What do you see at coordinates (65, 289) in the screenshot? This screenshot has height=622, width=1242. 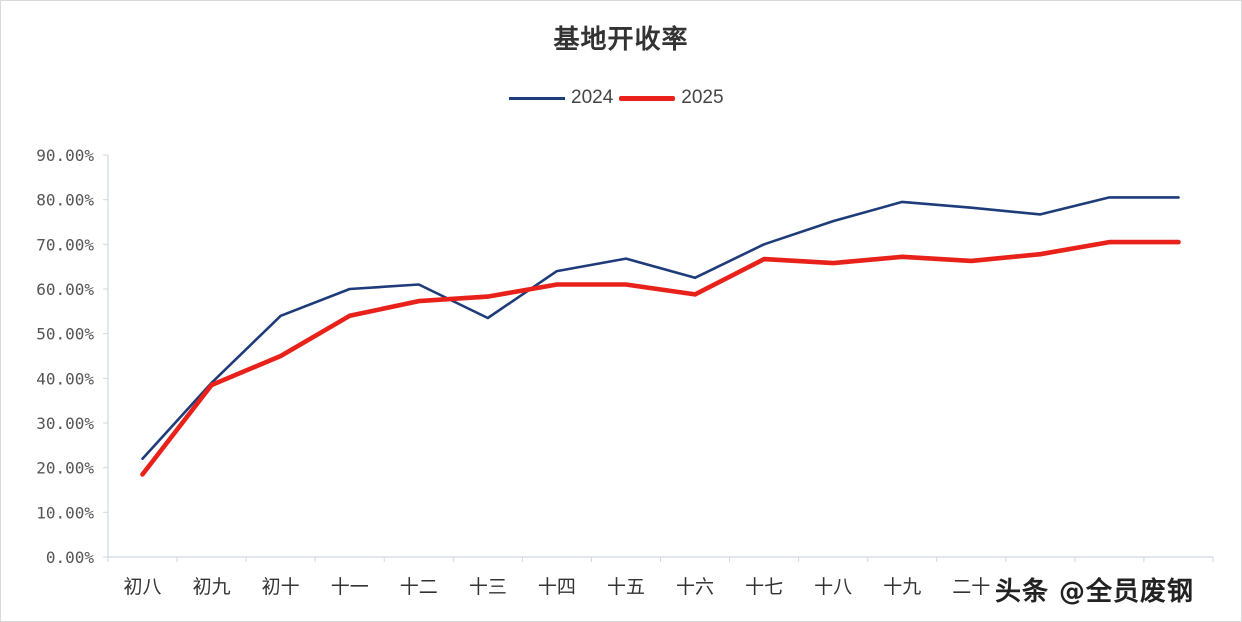 I see `y-tick-label: 60.00%` at bounding box center [65, 289].